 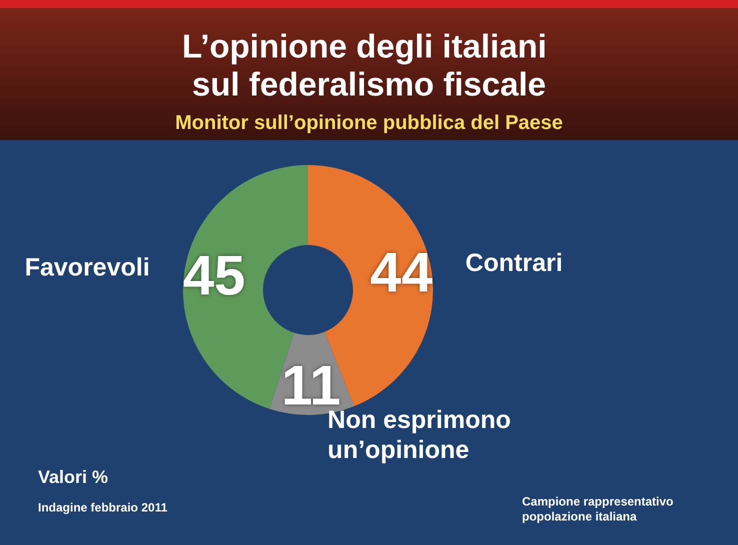 I want to click on chart-subtitle: Monitor sull’opinione pubblica del Paese, so click(x=369, y=123).